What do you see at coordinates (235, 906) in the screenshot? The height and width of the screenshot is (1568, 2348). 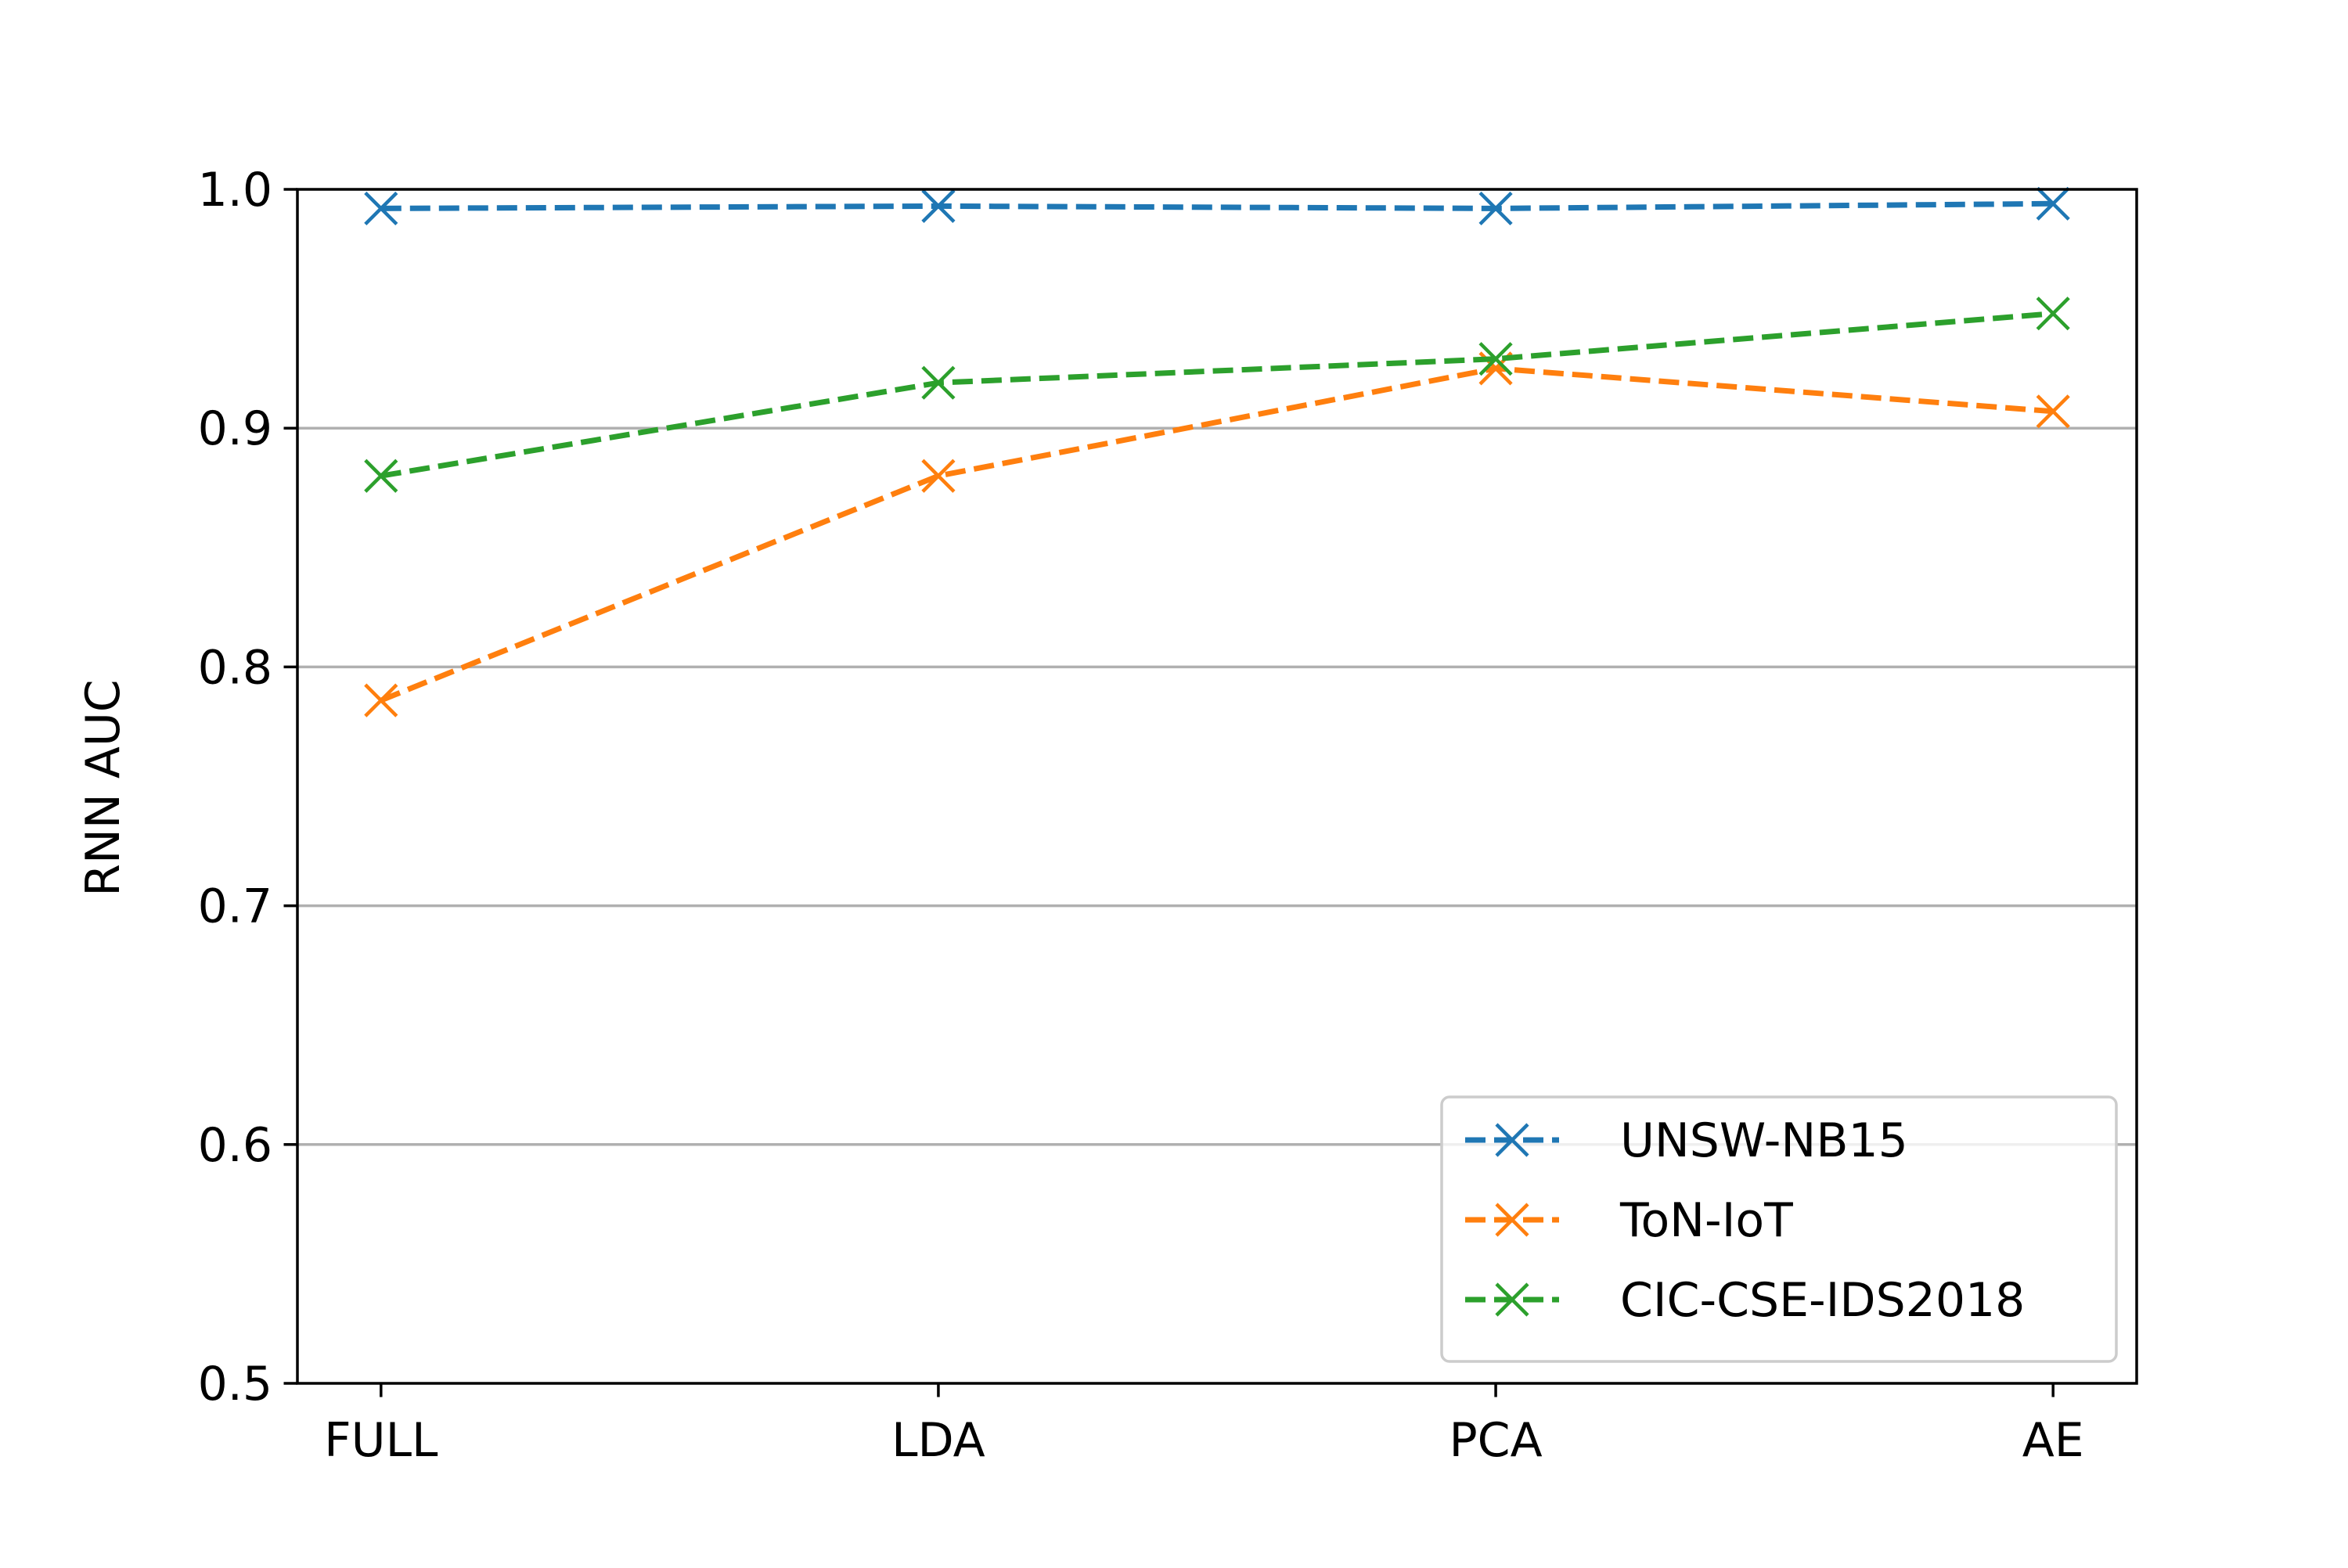 I see `y-tick-label: 0.7` at bounding box center [235, 906].